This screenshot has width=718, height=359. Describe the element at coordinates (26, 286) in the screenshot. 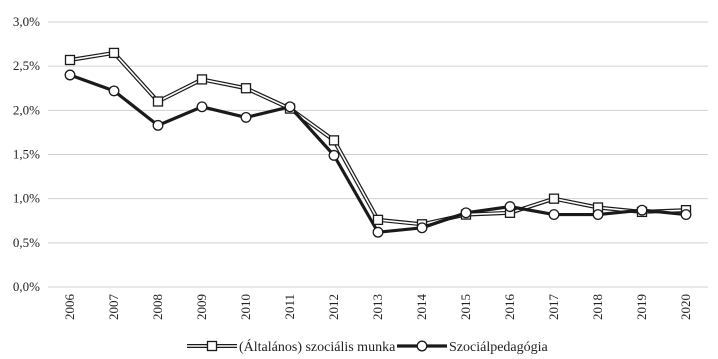

I see `y-tick-label: 0,0%` at that location.